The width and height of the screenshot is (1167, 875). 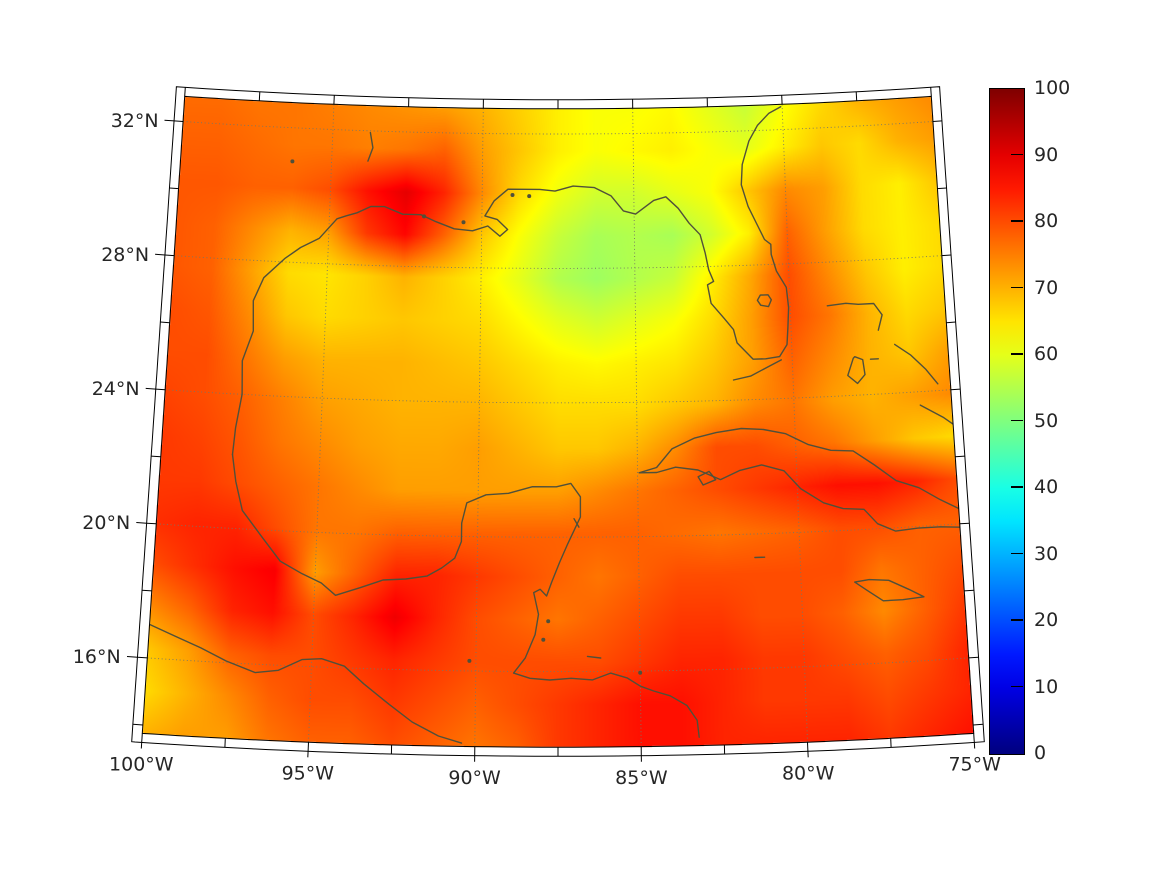 What do you see at coordinates (1052, 88) in the screenshot?
I see `colorbar-tick-label: 100` at bounding box center [1052, 88].